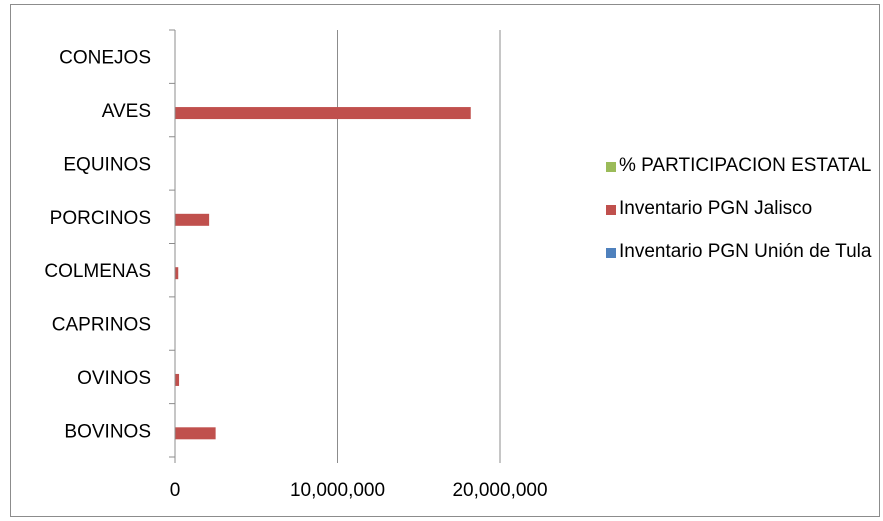 This screenshot has height=521, width=883. I want to click on y-tick-label: CAPRINOS, so click(101, 325).